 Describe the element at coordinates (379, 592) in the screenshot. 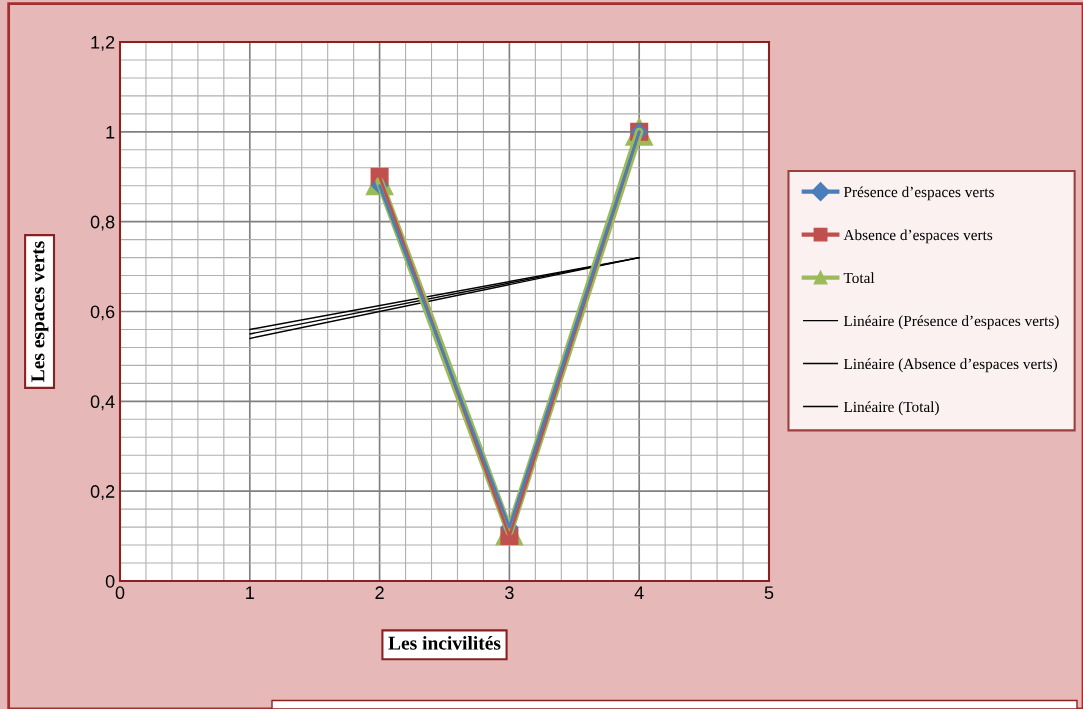

I see `x-tick-label: 2` at that location.